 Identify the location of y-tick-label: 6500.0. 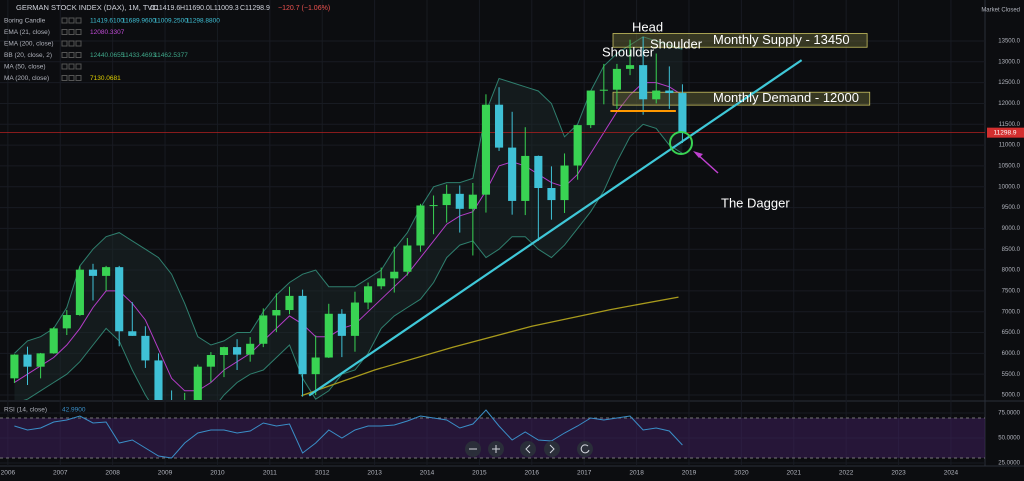
(1011, 333).